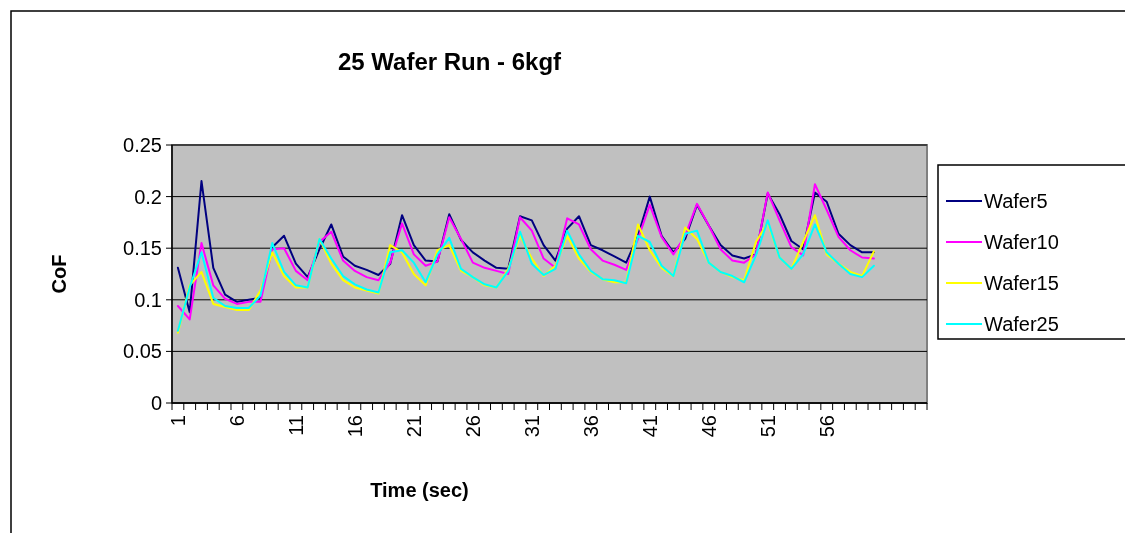 The height and width of the screenshot is (533, 1125). I want to click on x-tick-label: 46, so click(708, 426).